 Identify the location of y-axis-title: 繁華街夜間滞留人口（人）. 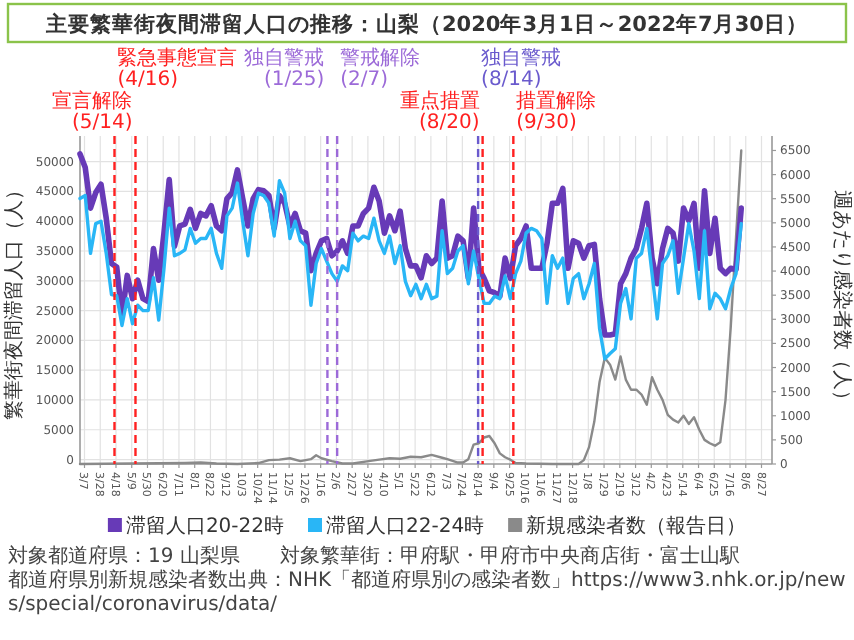
(14, 300).